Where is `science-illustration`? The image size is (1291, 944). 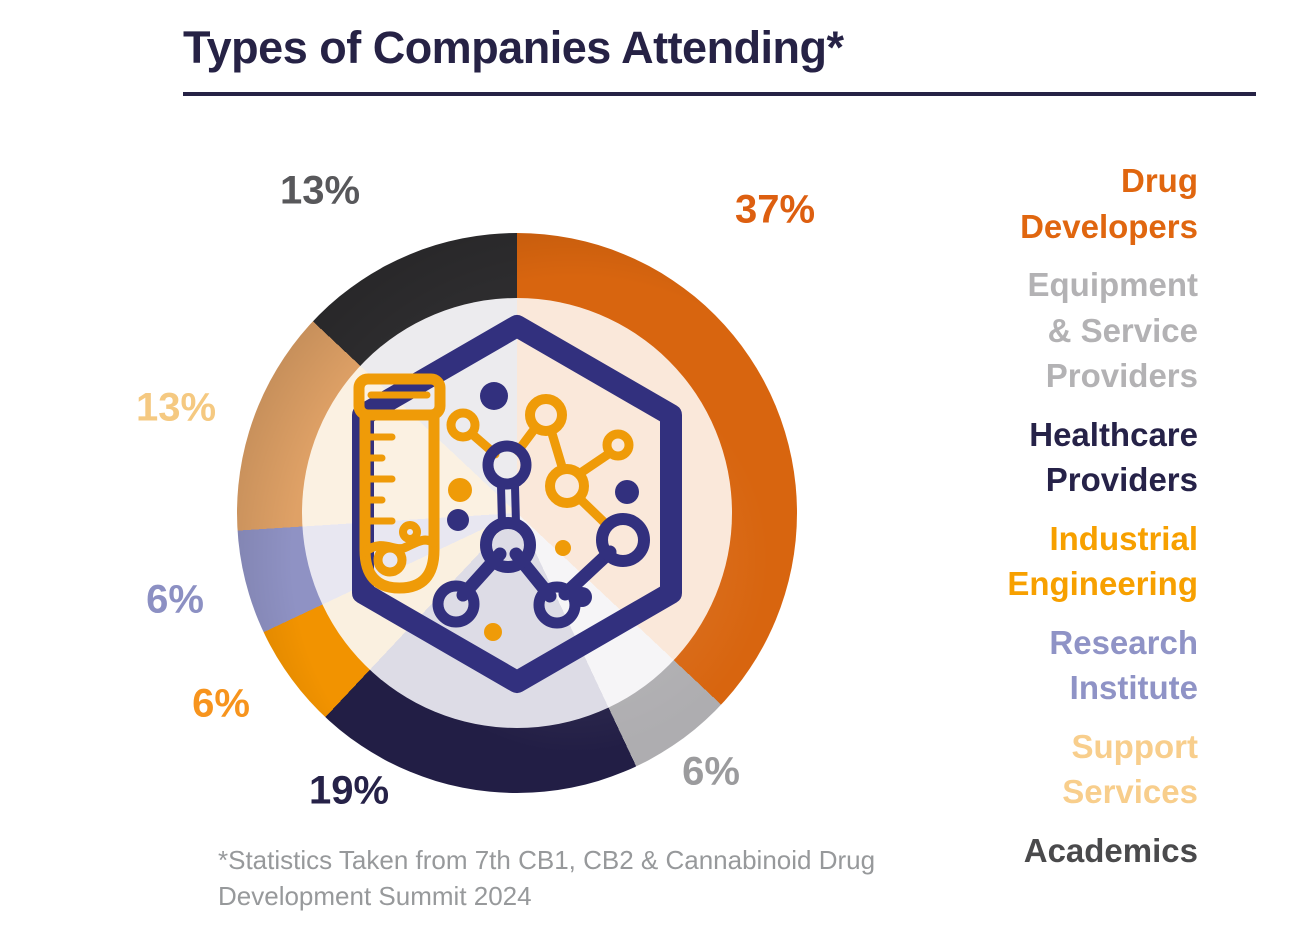 science-illustration is located at coordinates (517, 504).